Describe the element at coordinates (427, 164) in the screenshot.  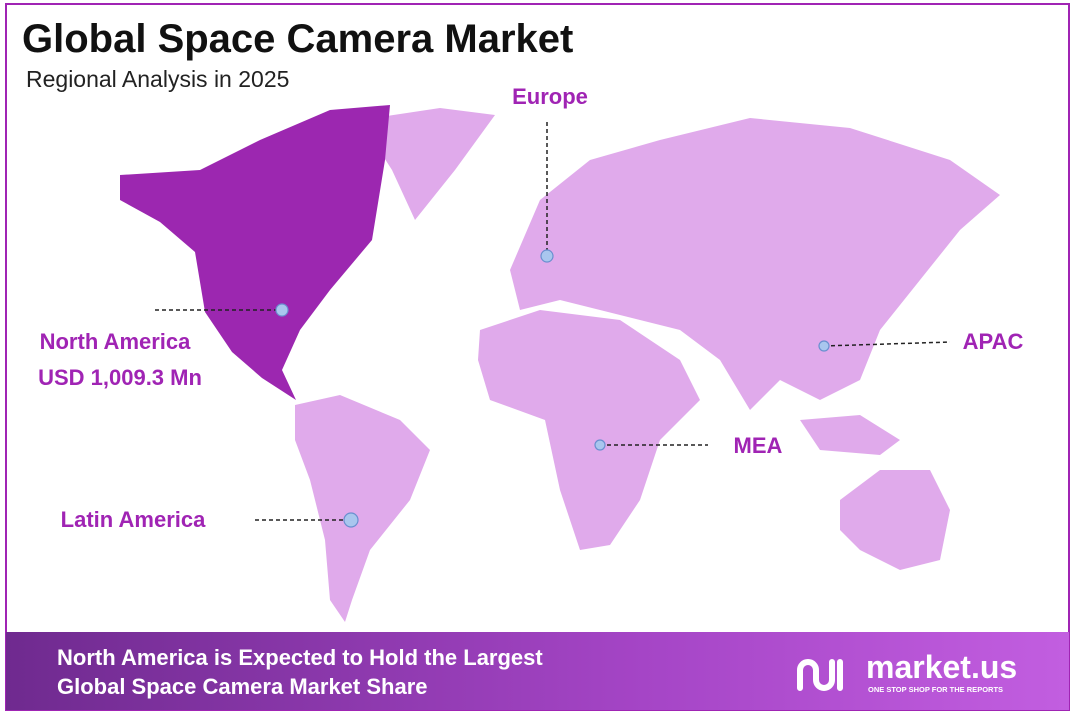
I see `greenland` at that location.